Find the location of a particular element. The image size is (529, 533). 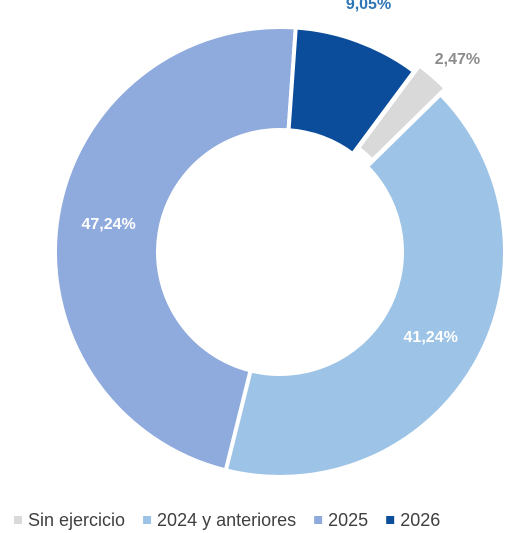

data-label: 41,24% is located at coordinates (431, 337).